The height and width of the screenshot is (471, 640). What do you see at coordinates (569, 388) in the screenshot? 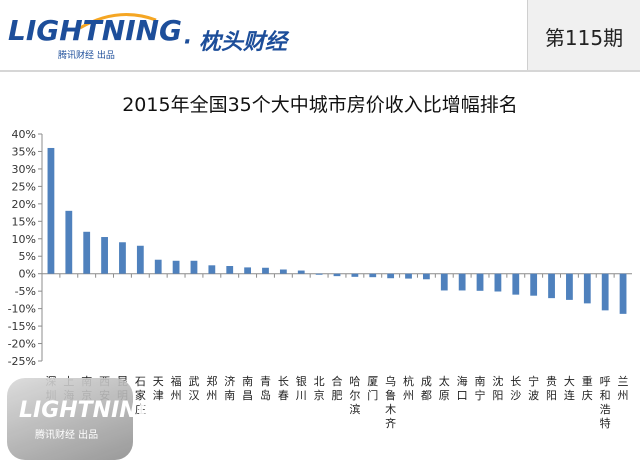
I see `x-tick-label: 大连` at bounding box center [569, 388].